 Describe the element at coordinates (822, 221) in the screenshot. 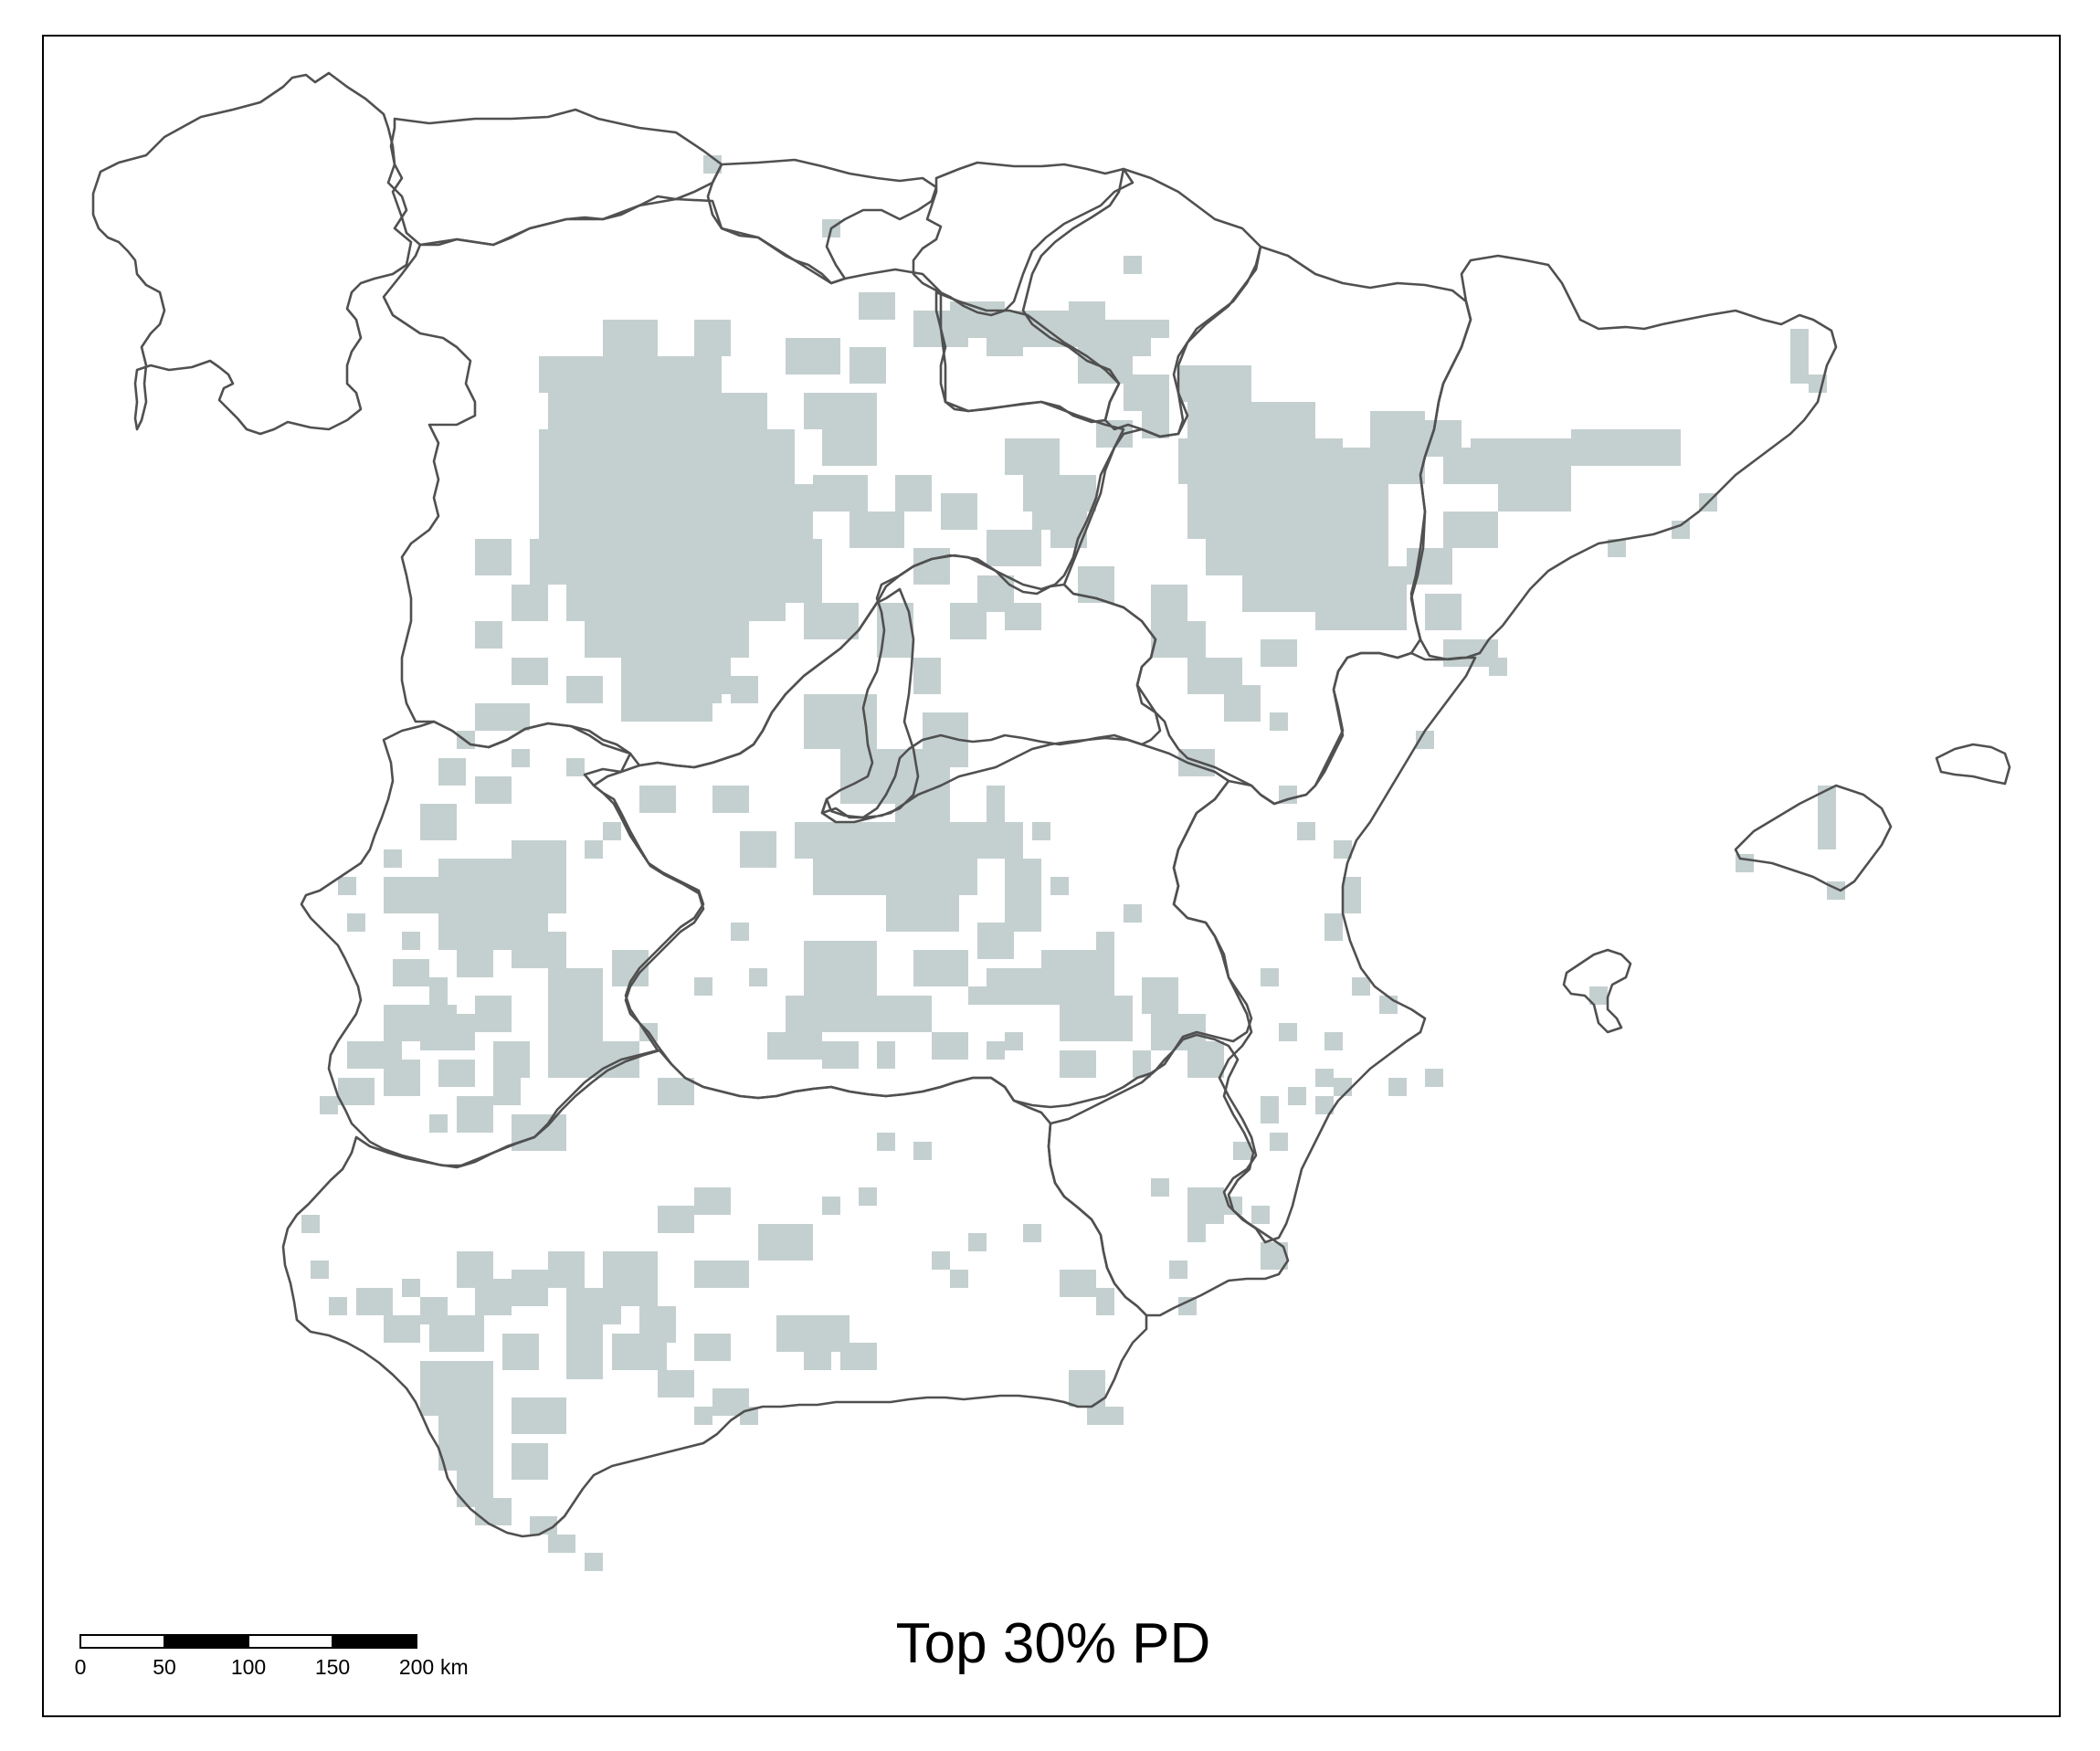

I see `region-cantabria` at that location.